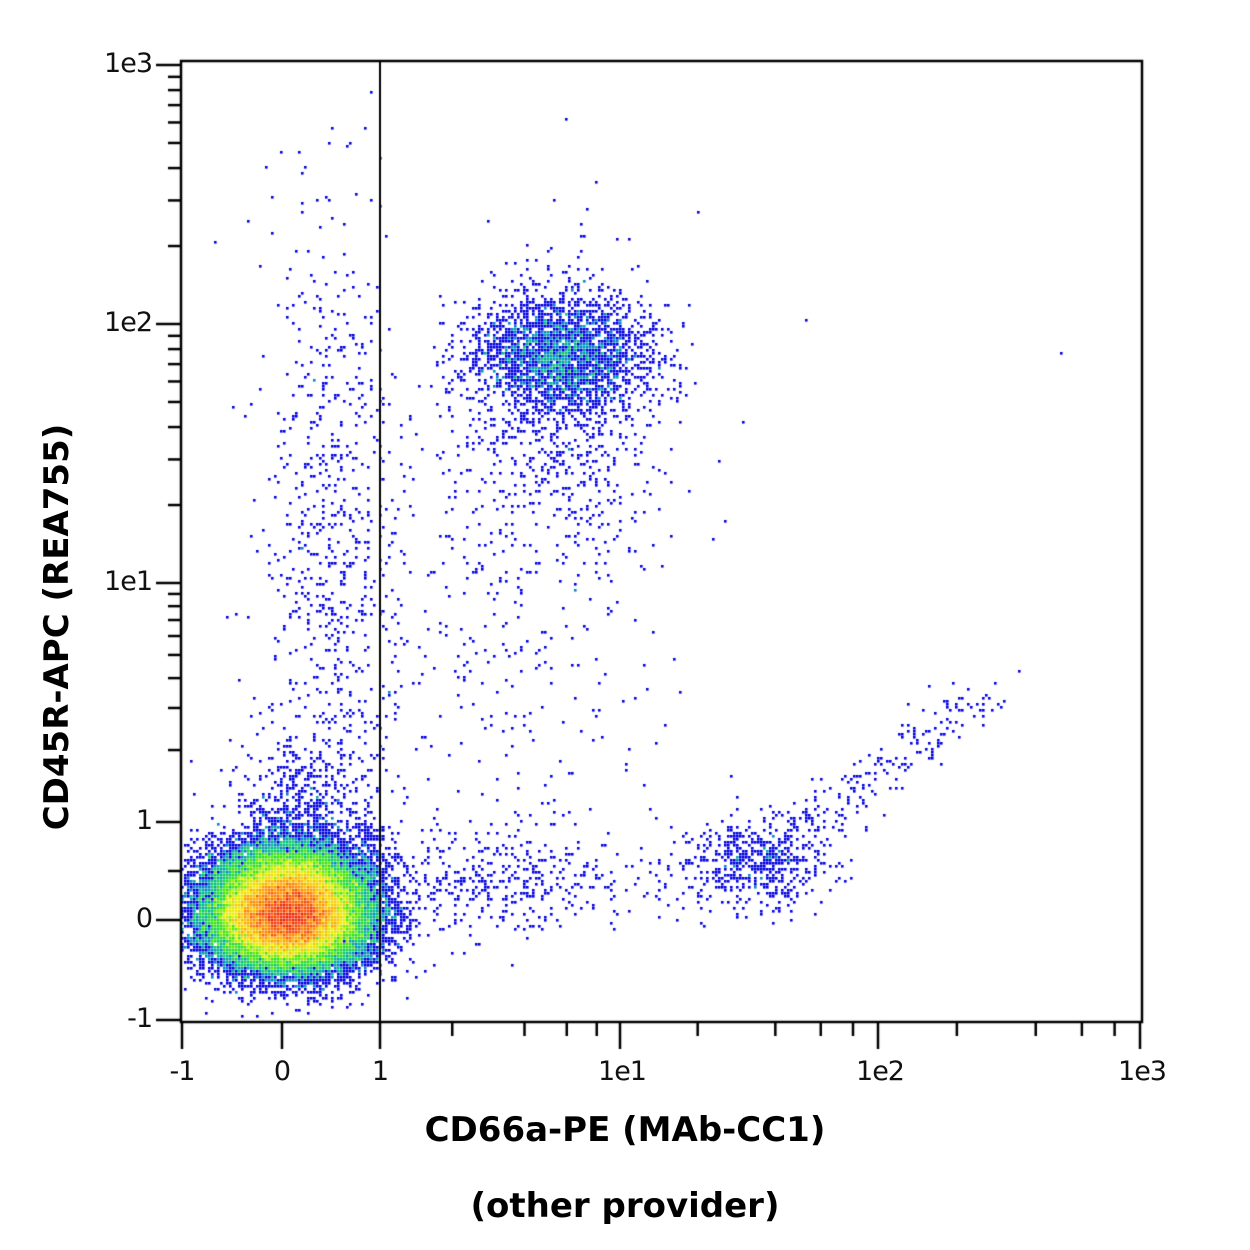 The width and height of the screenshot is (1250, 1250). Describe the element at coordinates (140, 1018) in the screenshot. I see `y-tick-label-minus1: -1` at that location.